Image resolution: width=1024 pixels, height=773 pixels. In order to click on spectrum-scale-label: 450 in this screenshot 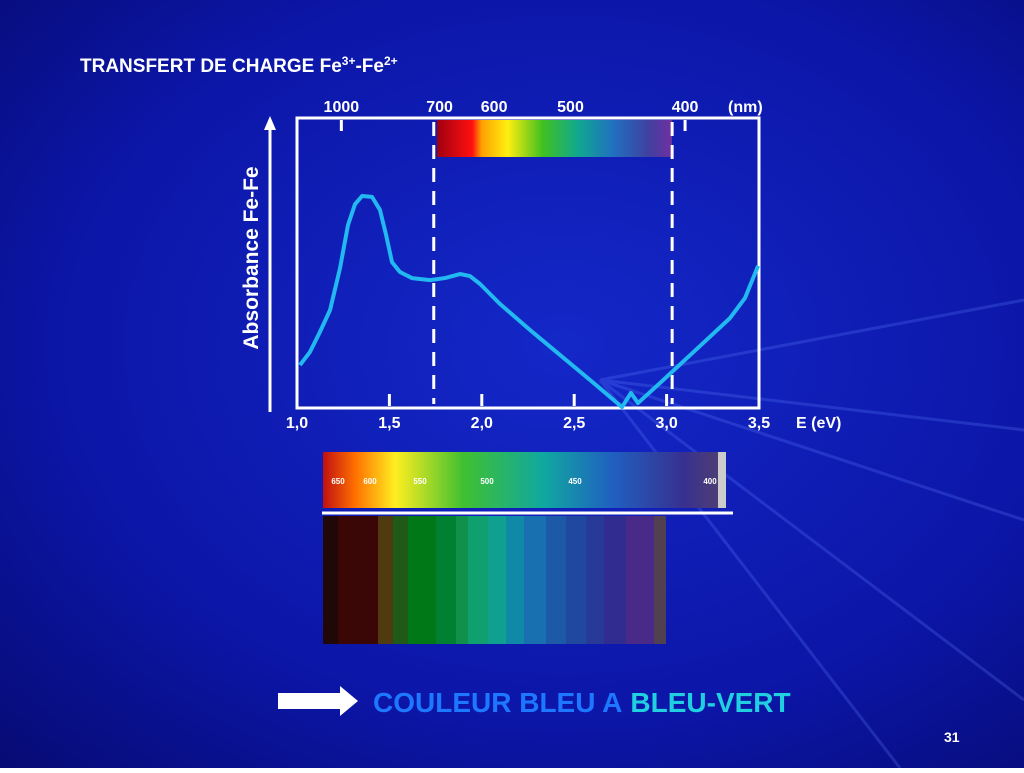, I will do `click(575, 481)`.